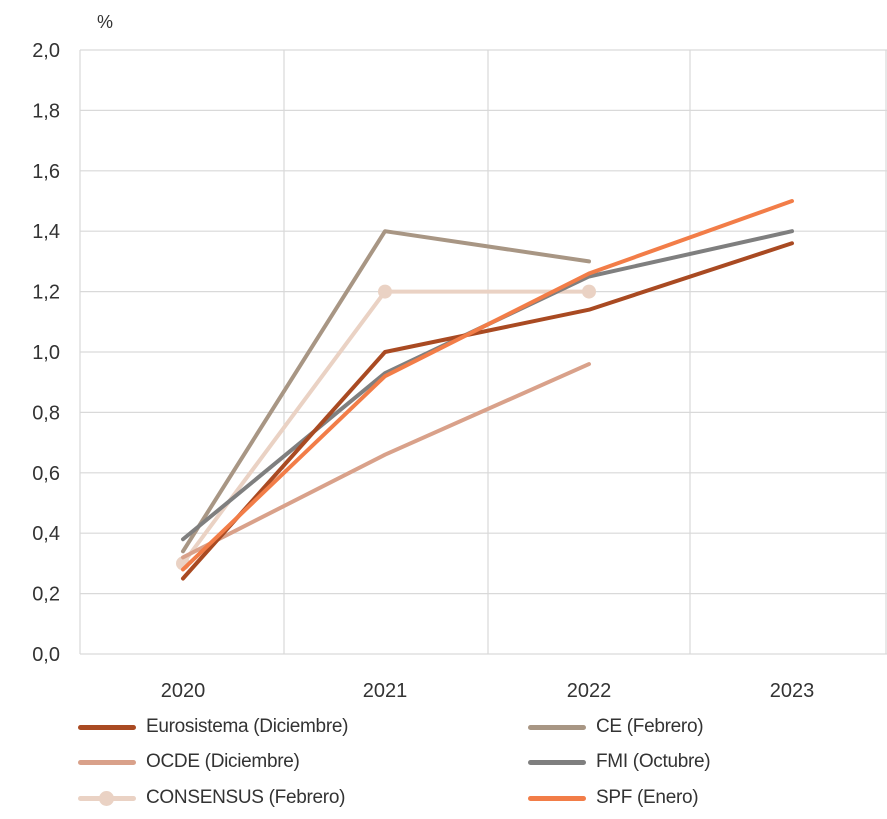 Image resolution: width=887 pixels, height=819 pixels. I want to click on y-tick-label: 1,0, so click(46, 353).